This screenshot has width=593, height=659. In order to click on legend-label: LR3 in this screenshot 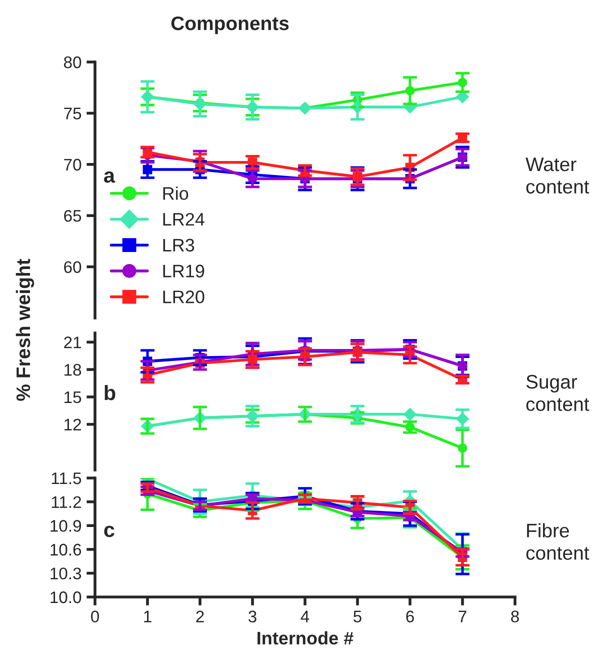, I will do `click(178, 245)`.